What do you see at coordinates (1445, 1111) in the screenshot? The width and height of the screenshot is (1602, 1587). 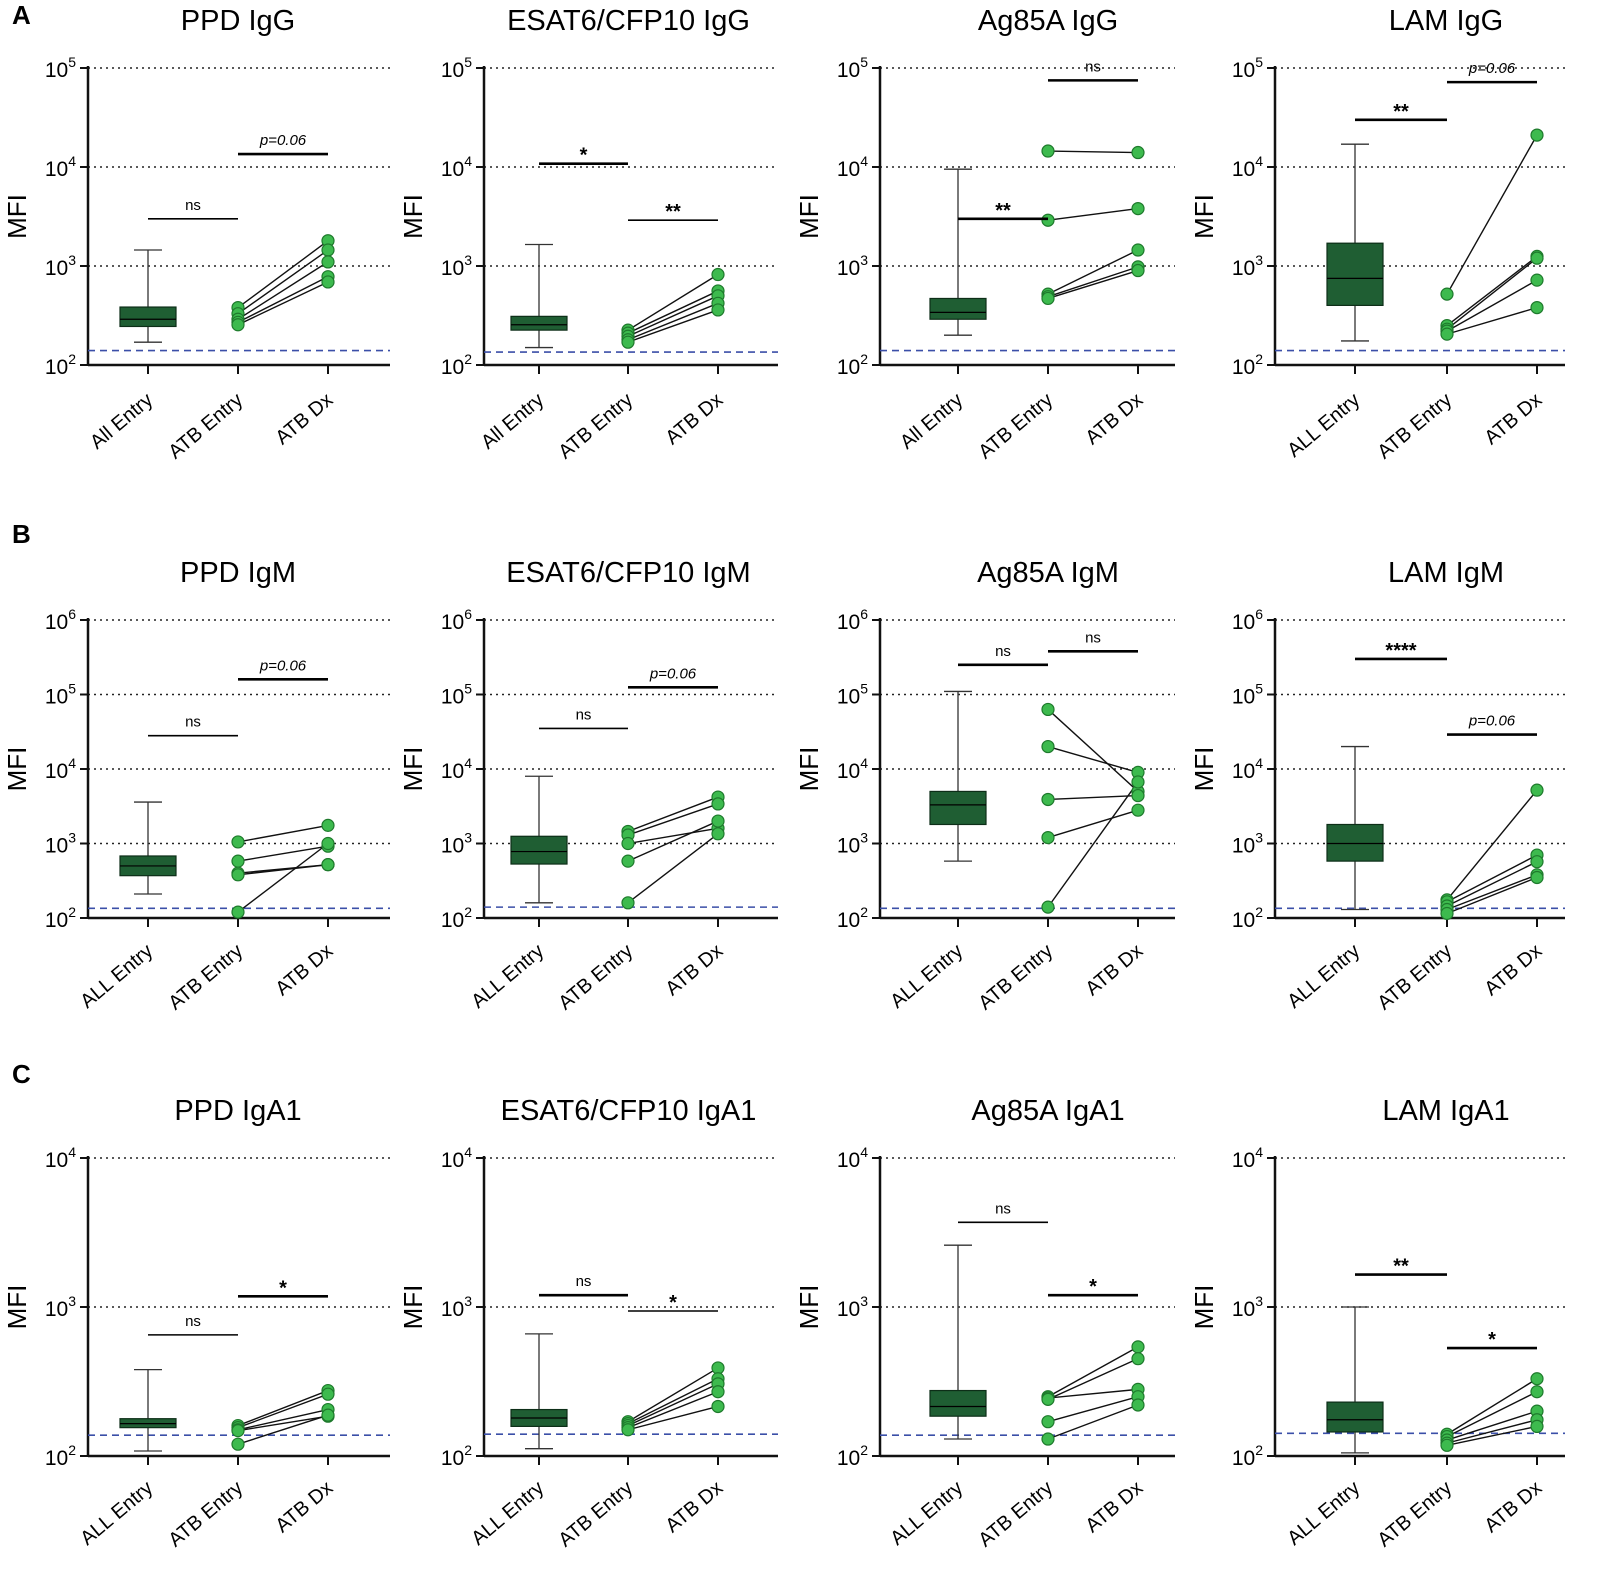 I see `chart-title: LAM IgA1` at bounding box center [1445, 1111].